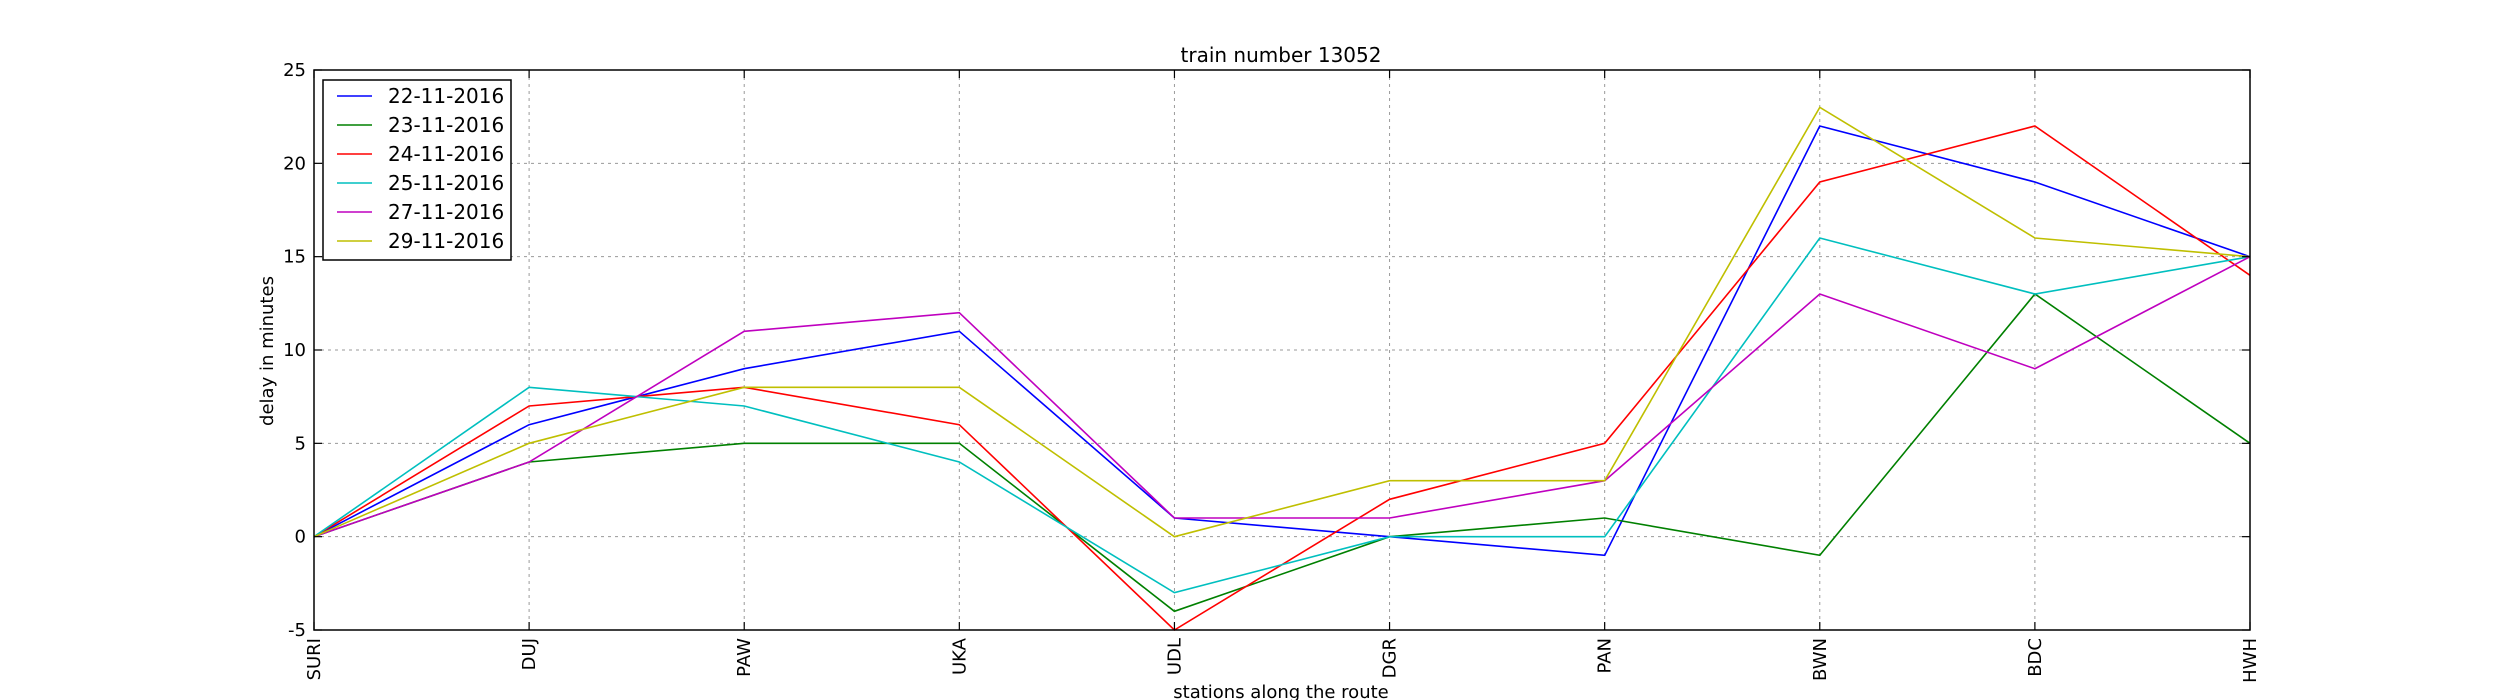 The image size is (2500, 700). Describe the element at coordinates (1820, 659) in the screenshot. I see `x-tick-label: BWN` at that location.